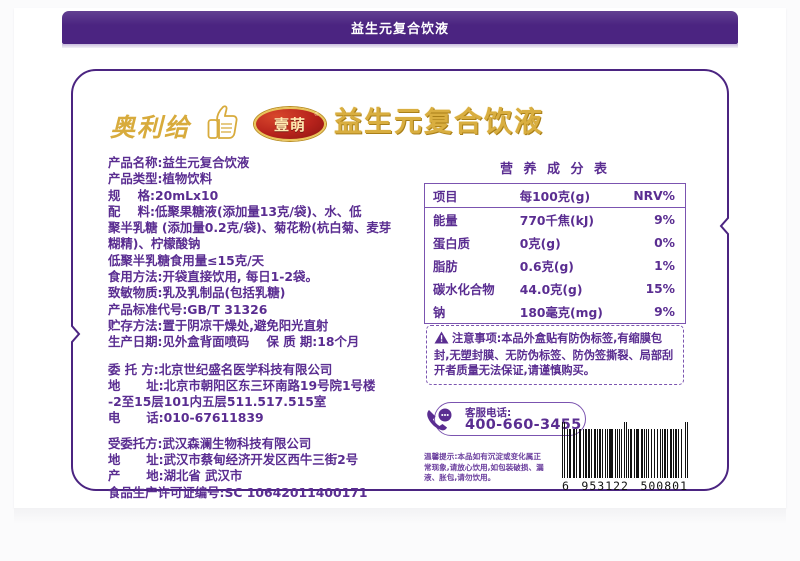  I want to click on top-banner-title: 益生元复合饮液, so click(399, 29).